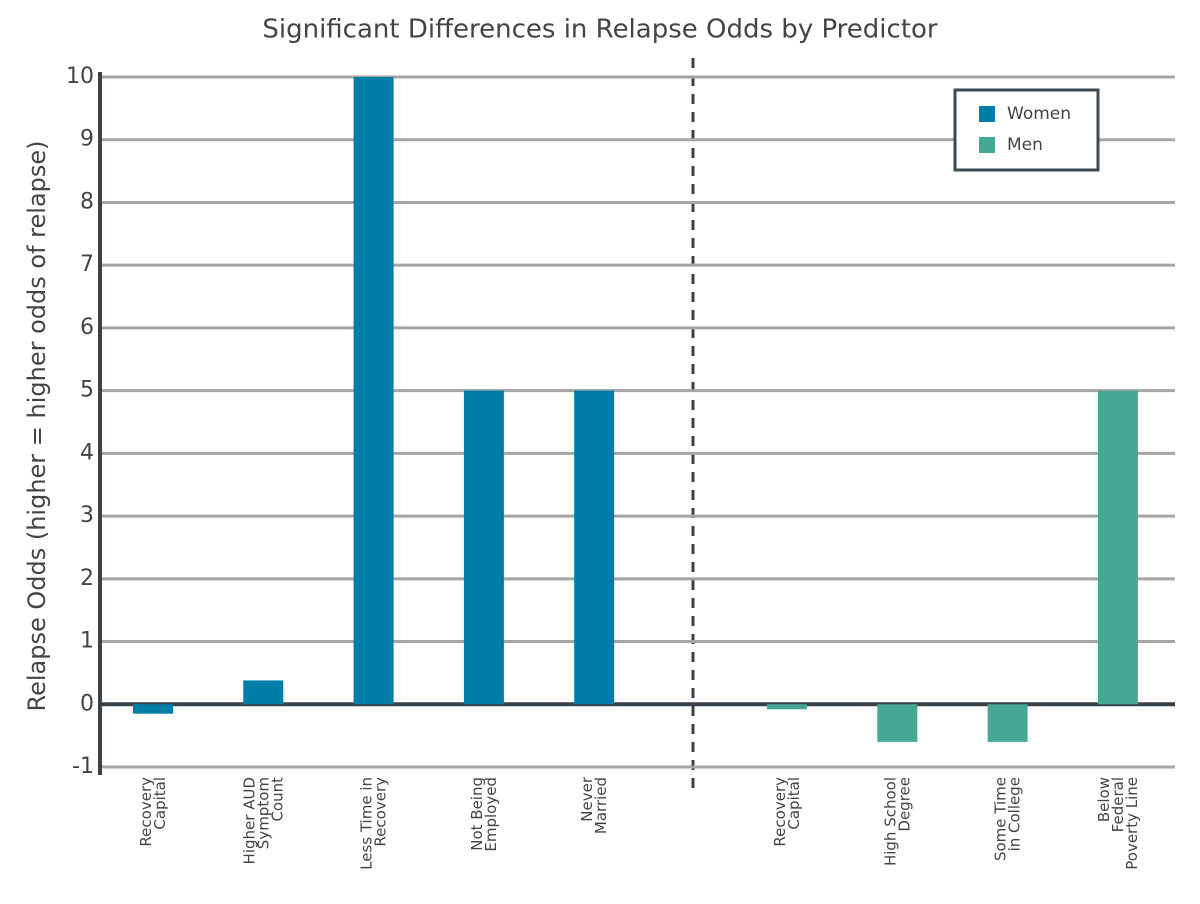  Describe the element at coordinates (87, 139) in the screenshot. I see `y-tick-label: 9` at that location.